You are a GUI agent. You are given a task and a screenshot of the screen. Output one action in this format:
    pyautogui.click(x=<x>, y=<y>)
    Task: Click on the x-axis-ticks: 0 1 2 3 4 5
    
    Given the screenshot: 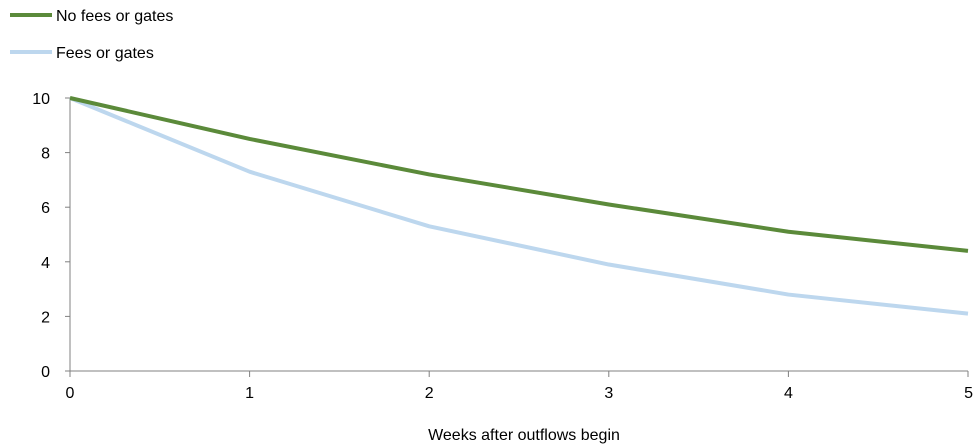 What is the action you would take?
    pyautogui.click(x=519, y=386)
    